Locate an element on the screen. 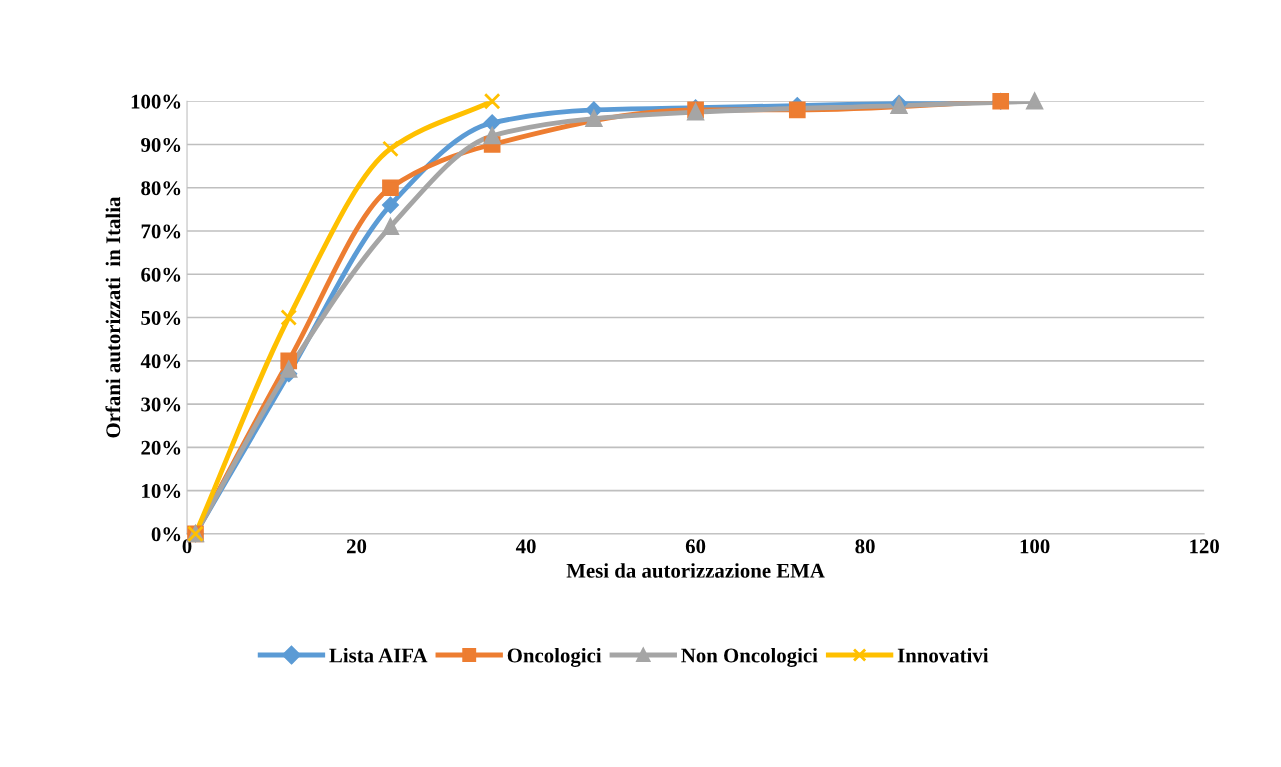 Image resolution: width=1281 pixels, height=767 pixels. legend-label: Innovativi is located at coordinates (943, 655).